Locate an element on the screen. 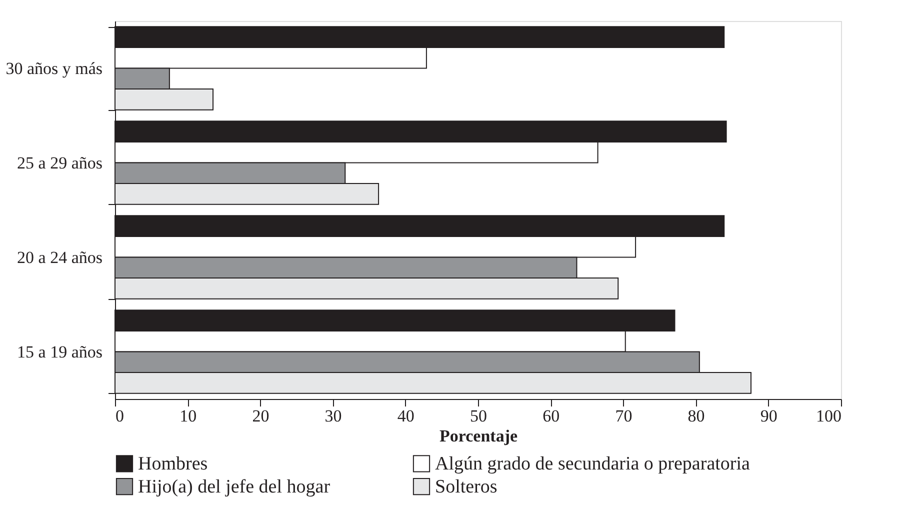 Image resolution: width=905 pixels, height=516 pixels. x-tick-label: 70 is located at coordinates (623, 416).